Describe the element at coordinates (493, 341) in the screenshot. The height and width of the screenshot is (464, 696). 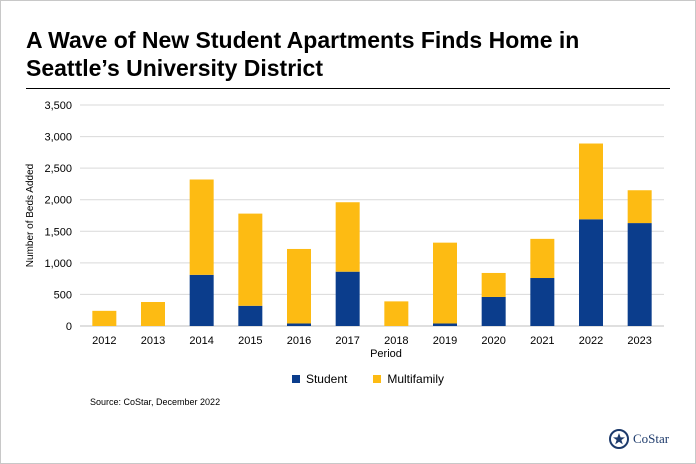
I see `x-tick-label: 2020` at that location.